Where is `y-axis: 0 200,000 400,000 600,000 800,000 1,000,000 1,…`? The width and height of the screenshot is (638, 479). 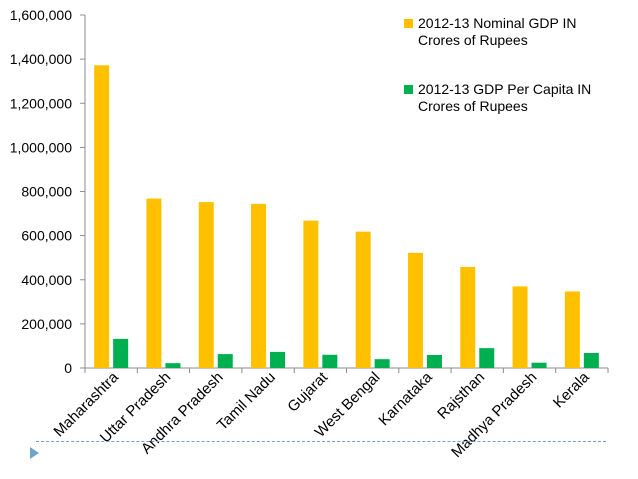 y-axis: 0 200,000 400,000 600,000 800,000 1,000,000 1,… is located at coordinates (48, 191).